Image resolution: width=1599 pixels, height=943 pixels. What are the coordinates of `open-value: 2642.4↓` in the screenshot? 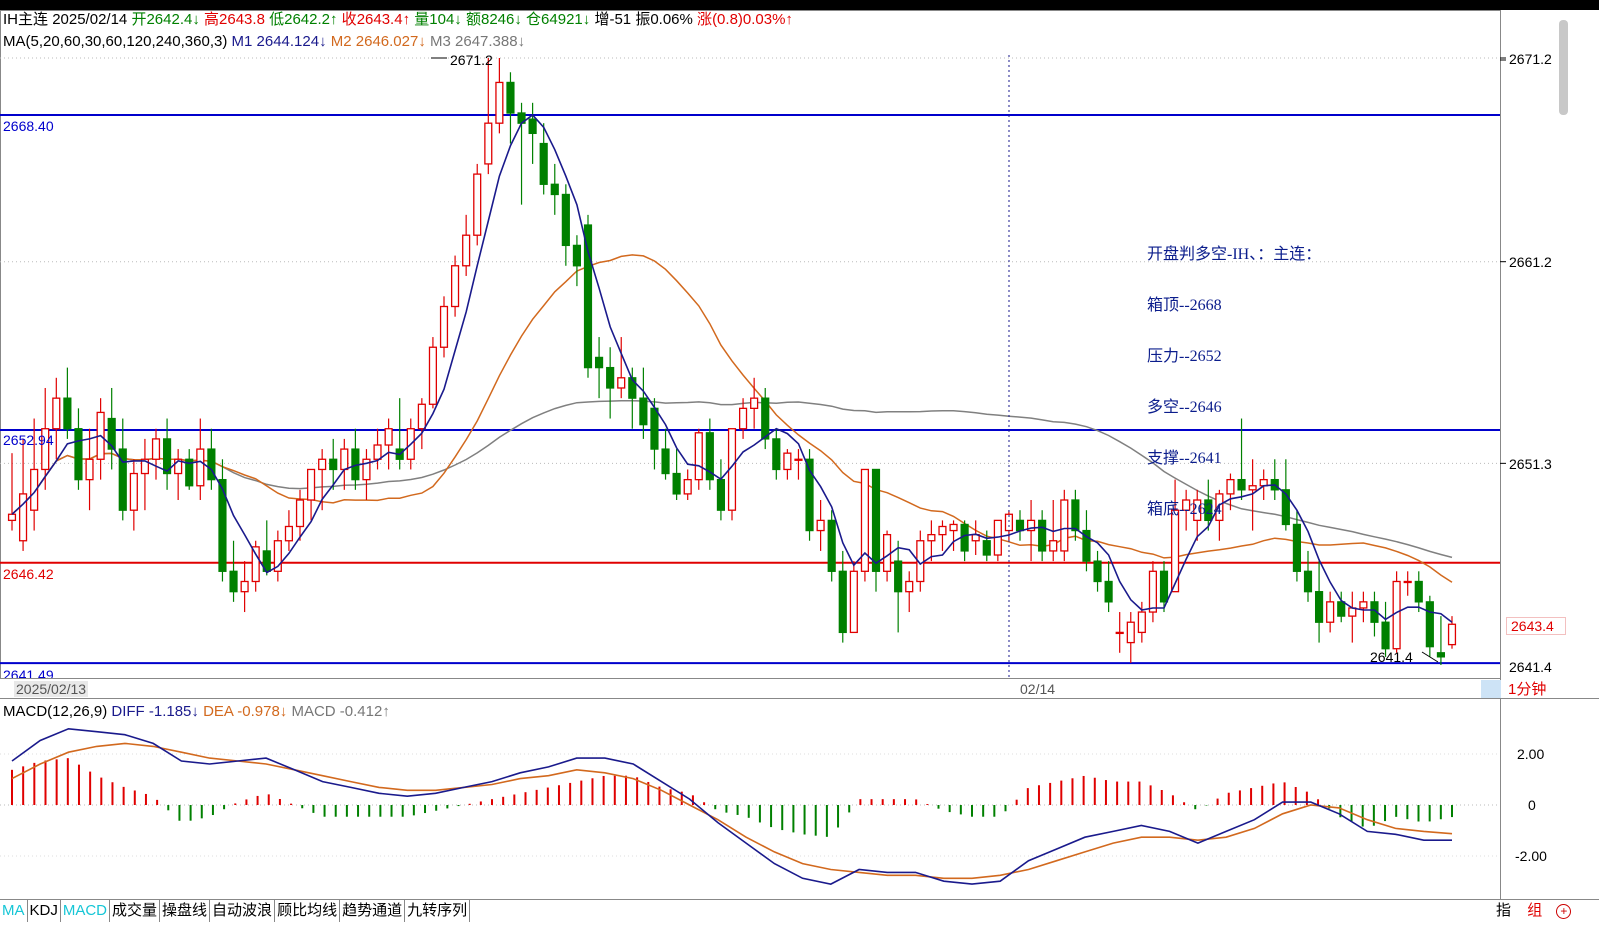 It's located at (173, 19).